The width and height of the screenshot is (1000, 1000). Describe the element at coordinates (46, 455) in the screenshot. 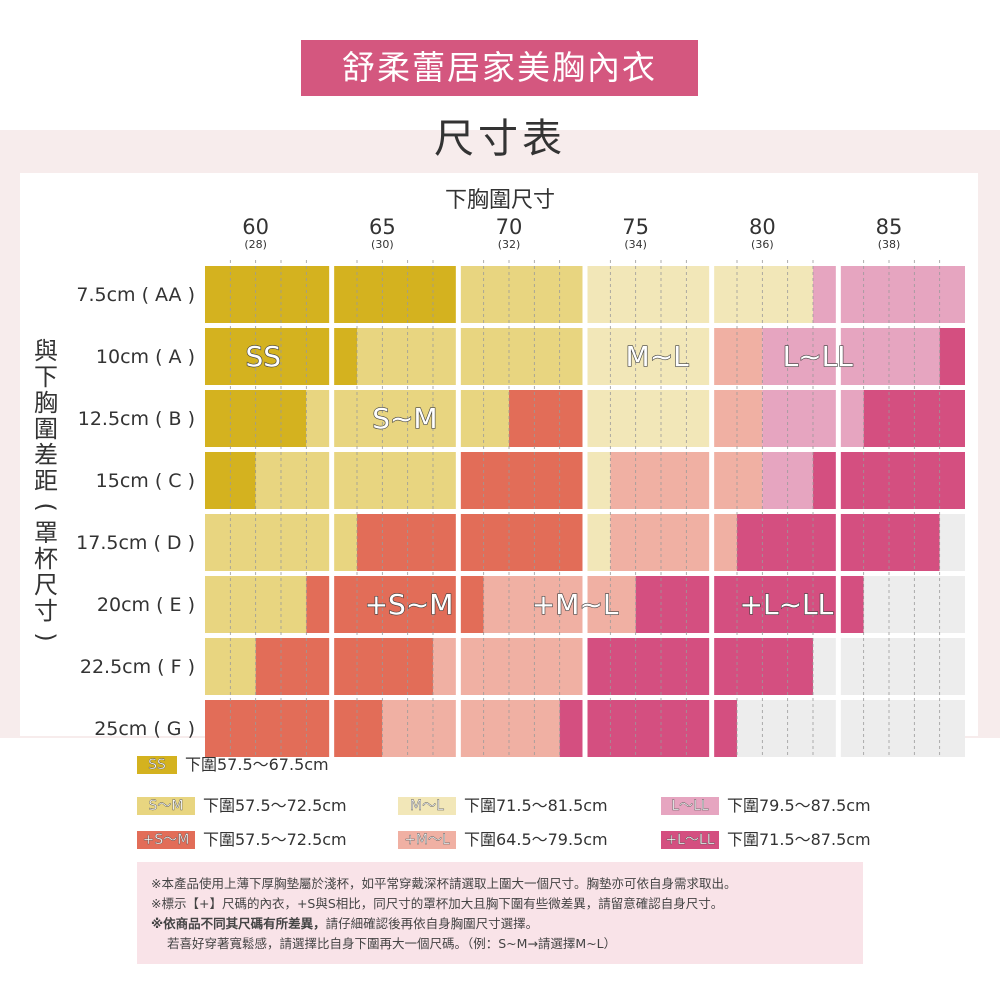

I see `y-axis-title-char: 差` at that location.